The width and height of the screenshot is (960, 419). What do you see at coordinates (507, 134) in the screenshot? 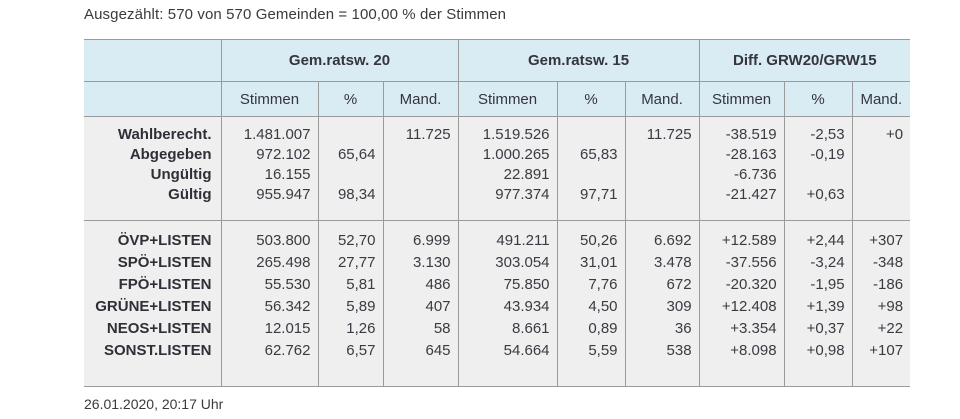
I see `cell-grw15-stimmen: 1.519.526` at bounding box center [507, 134].